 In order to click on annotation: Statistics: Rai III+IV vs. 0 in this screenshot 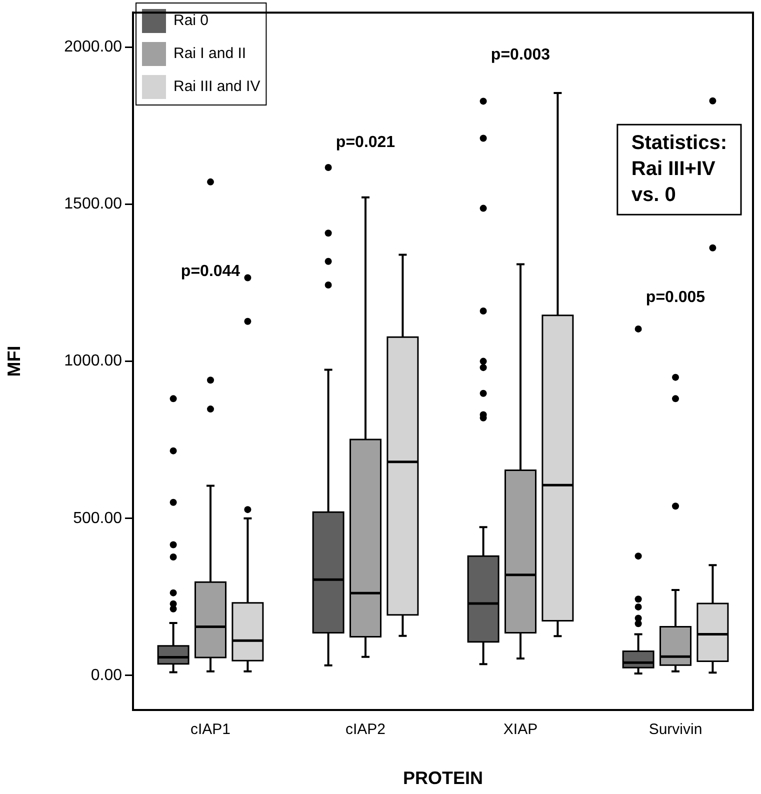, I will do `click(679, 169)`.